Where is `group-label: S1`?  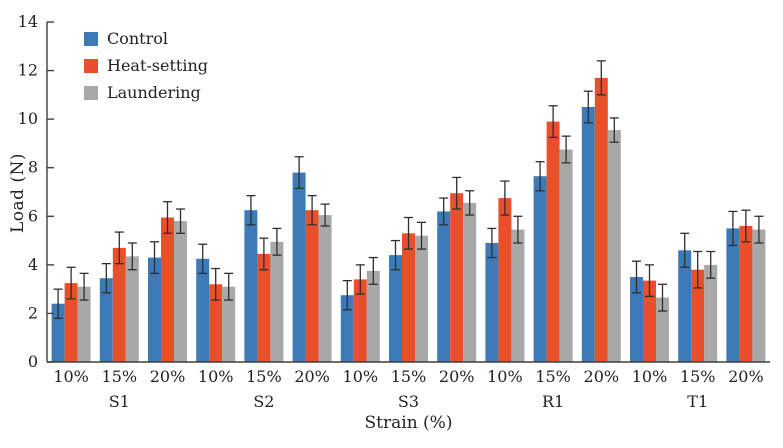 group-label: S1 is located at coordinates (119, 401).